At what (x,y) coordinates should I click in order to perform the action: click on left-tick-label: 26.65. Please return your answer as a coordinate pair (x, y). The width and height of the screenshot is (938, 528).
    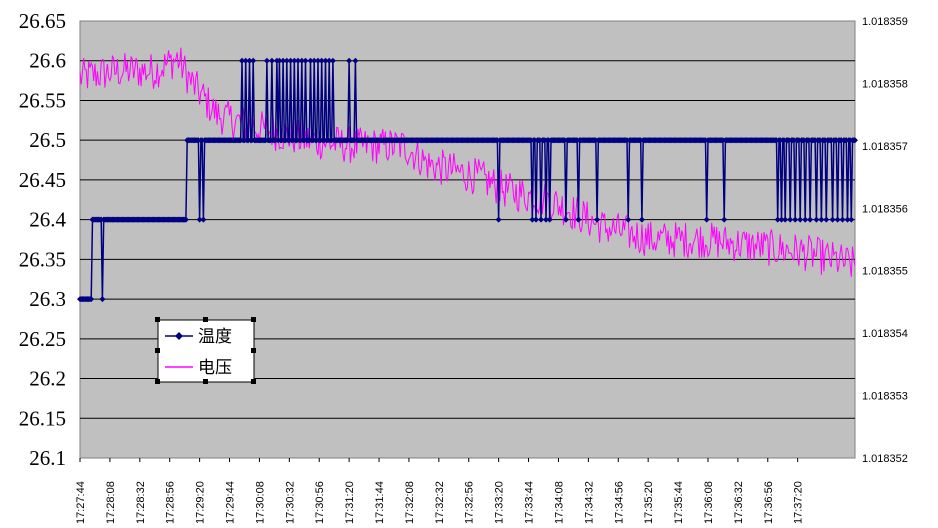
    Looking at the image, I should click on (42, 21).